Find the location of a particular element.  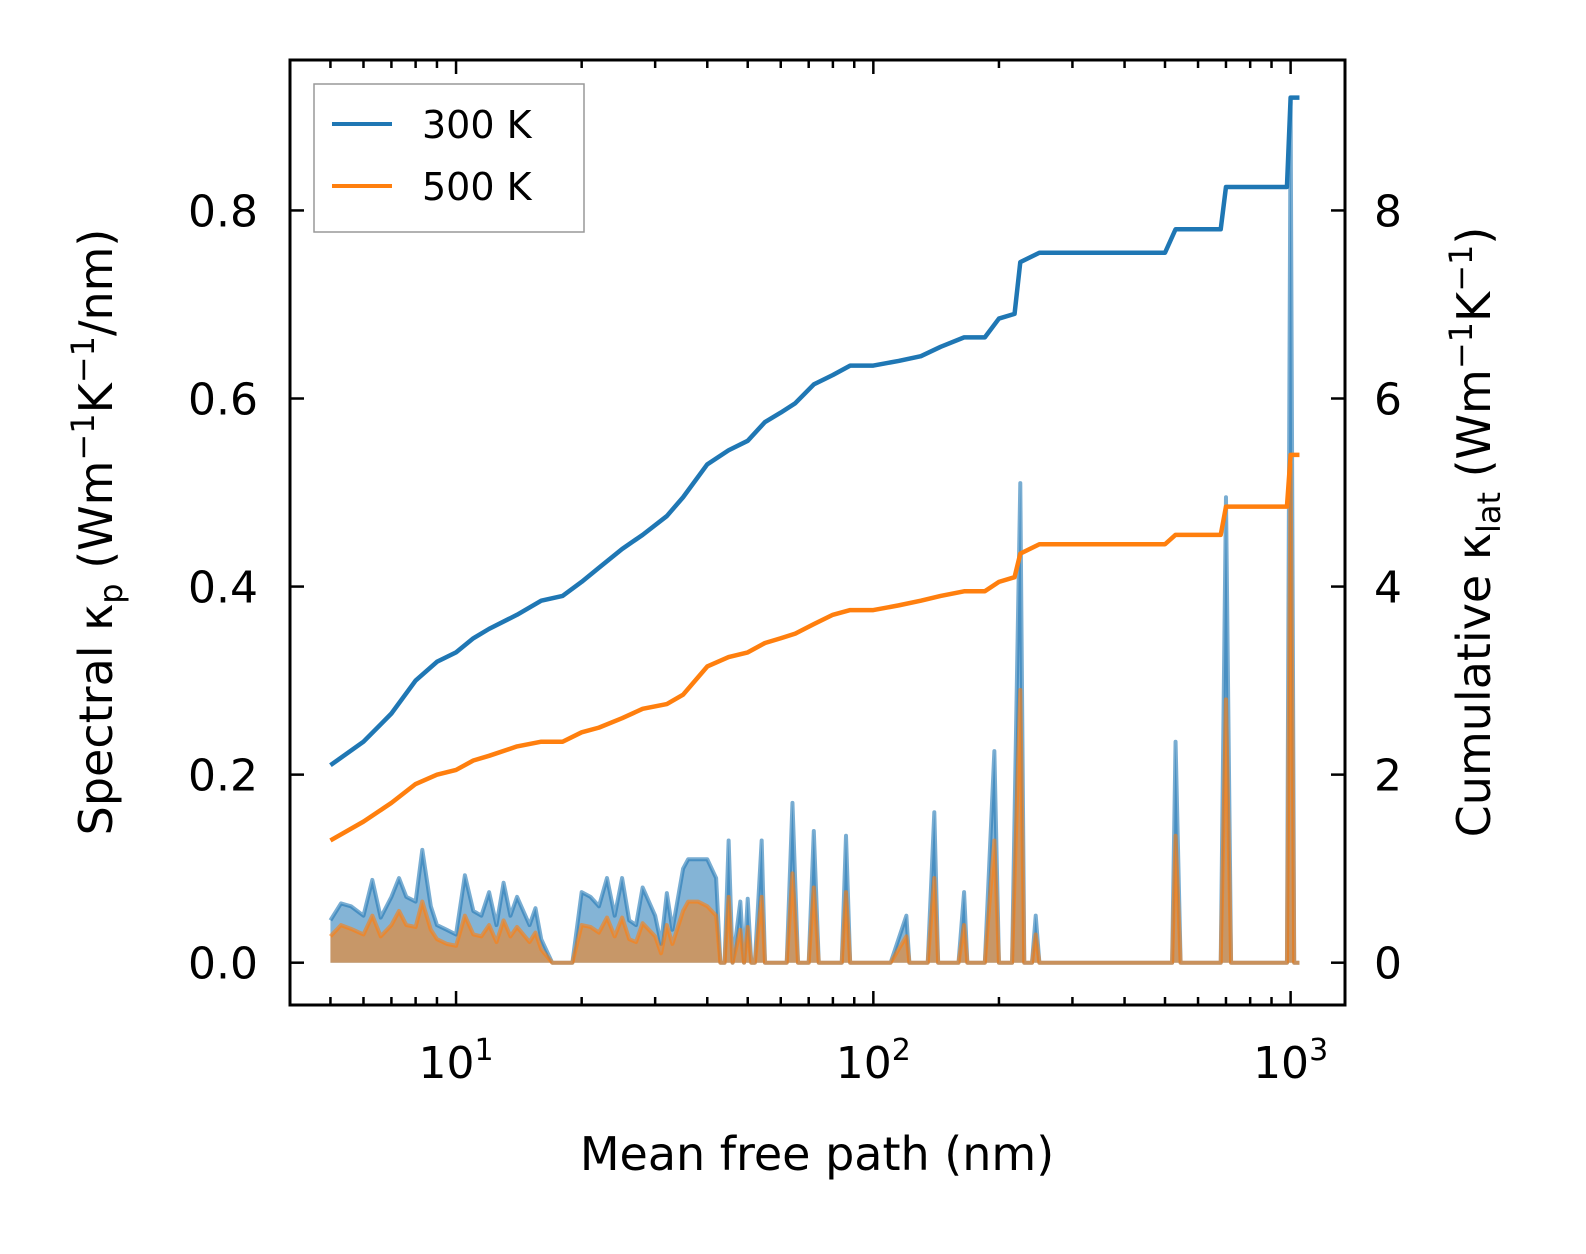

x-tick-label: 10² is located at coordinates (873, 1061).